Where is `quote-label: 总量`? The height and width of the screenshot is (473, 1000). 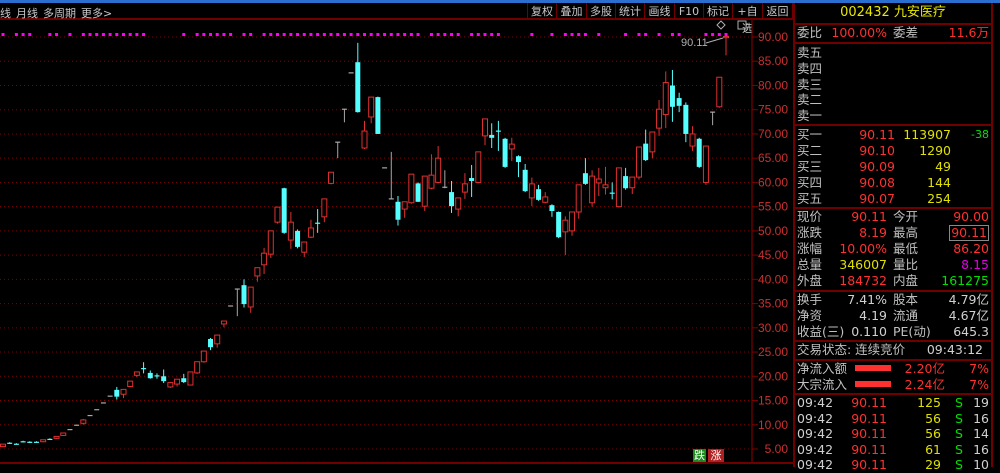
quote-label: 总量 is located at coordinates (810, 264).